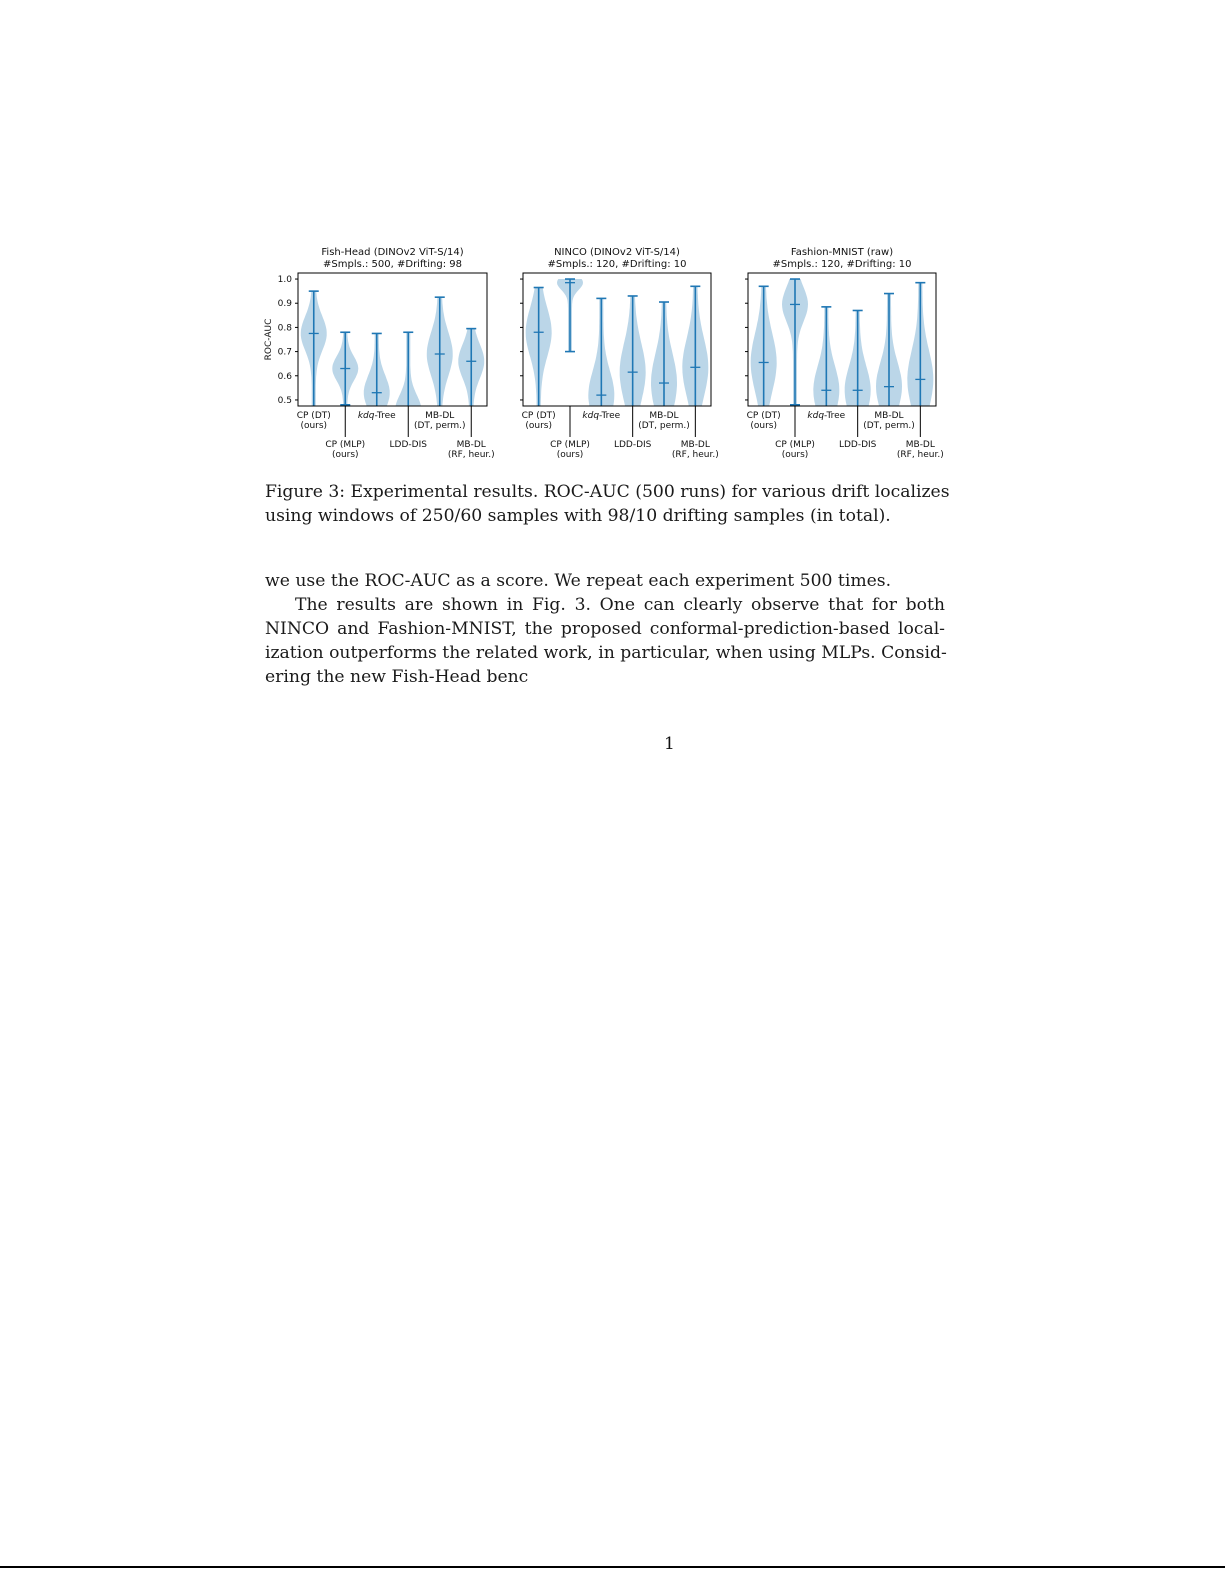  What do you see at coordinates (669, 744) in the screenshot?
I see `page-number: 1` at bounding box center [669, 744].